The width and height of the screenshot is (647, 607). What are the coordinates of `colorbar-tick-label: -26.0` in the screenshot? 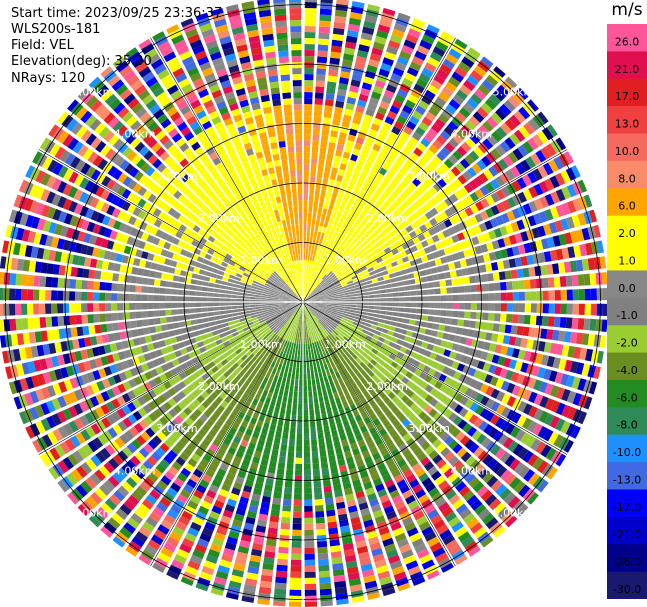 It's located at (627, 562).